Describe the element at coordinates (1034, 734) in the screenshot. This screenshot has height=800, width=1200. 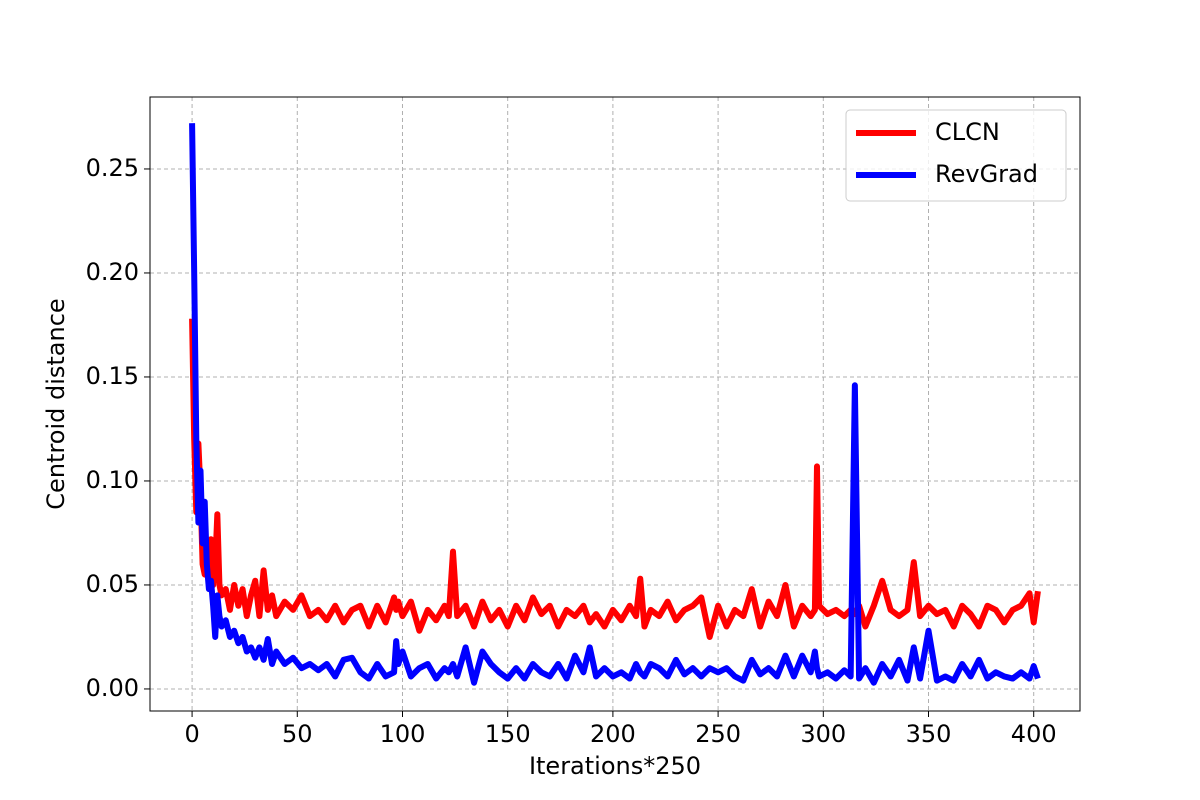
I see `x-tick-label: 400` at that location.